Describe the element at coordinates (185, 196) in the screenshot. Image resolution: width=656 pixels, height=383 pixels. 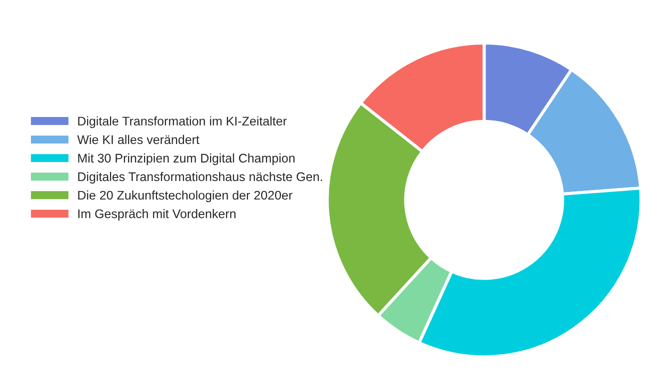
I see `legend-label: Die 20 Zukunftstechologien der 2020er` at that location.